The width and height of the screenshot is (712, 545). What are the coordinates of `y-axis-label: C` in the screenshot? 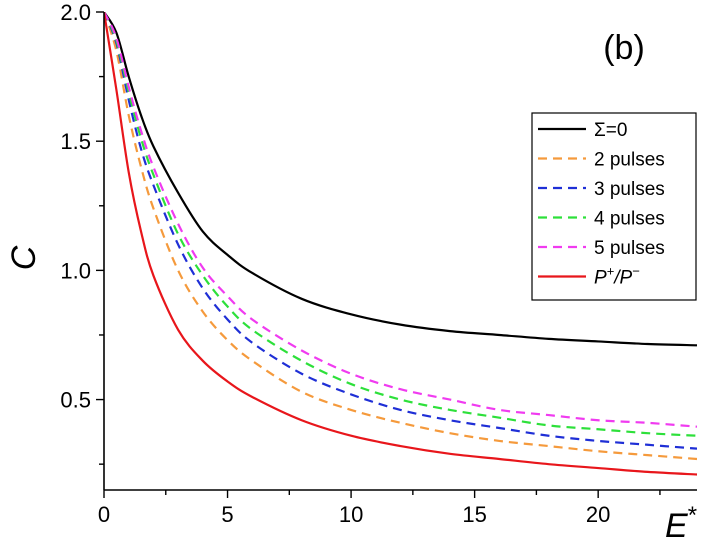 It's located at (24, 257).